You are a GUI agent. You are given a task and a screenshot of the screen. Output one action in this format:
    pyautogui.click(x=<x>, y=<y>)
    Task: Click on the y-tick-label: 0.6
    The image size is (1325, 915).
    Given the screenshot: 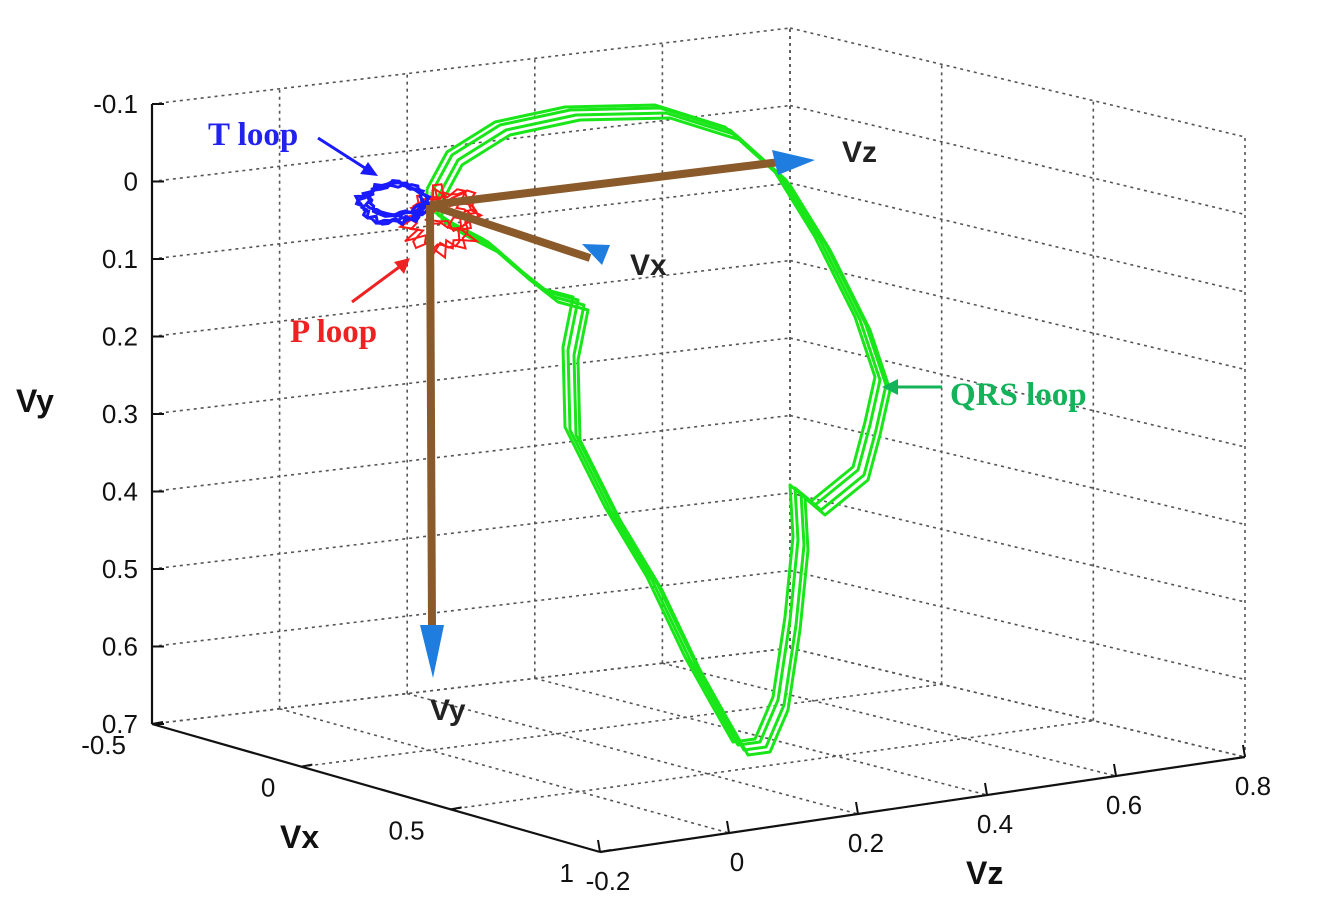 What is the action you would take?
    pyautogui.click(x=120, y=647)
    